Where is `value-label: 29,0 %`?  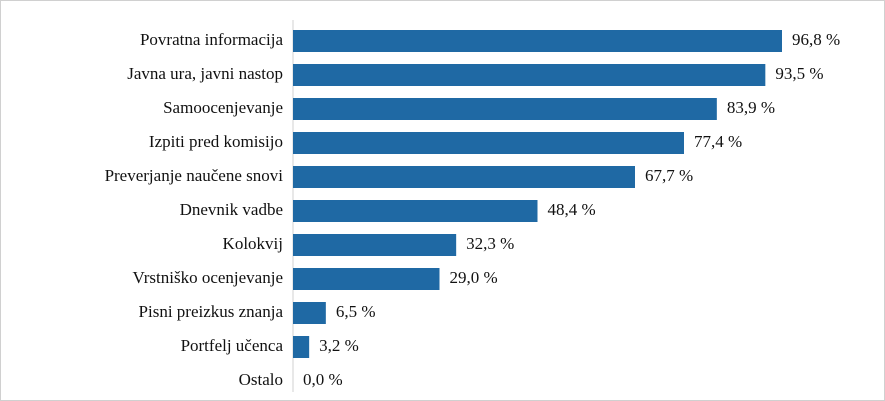 value-label: 29,0 % is located at coordinates (473, 277).